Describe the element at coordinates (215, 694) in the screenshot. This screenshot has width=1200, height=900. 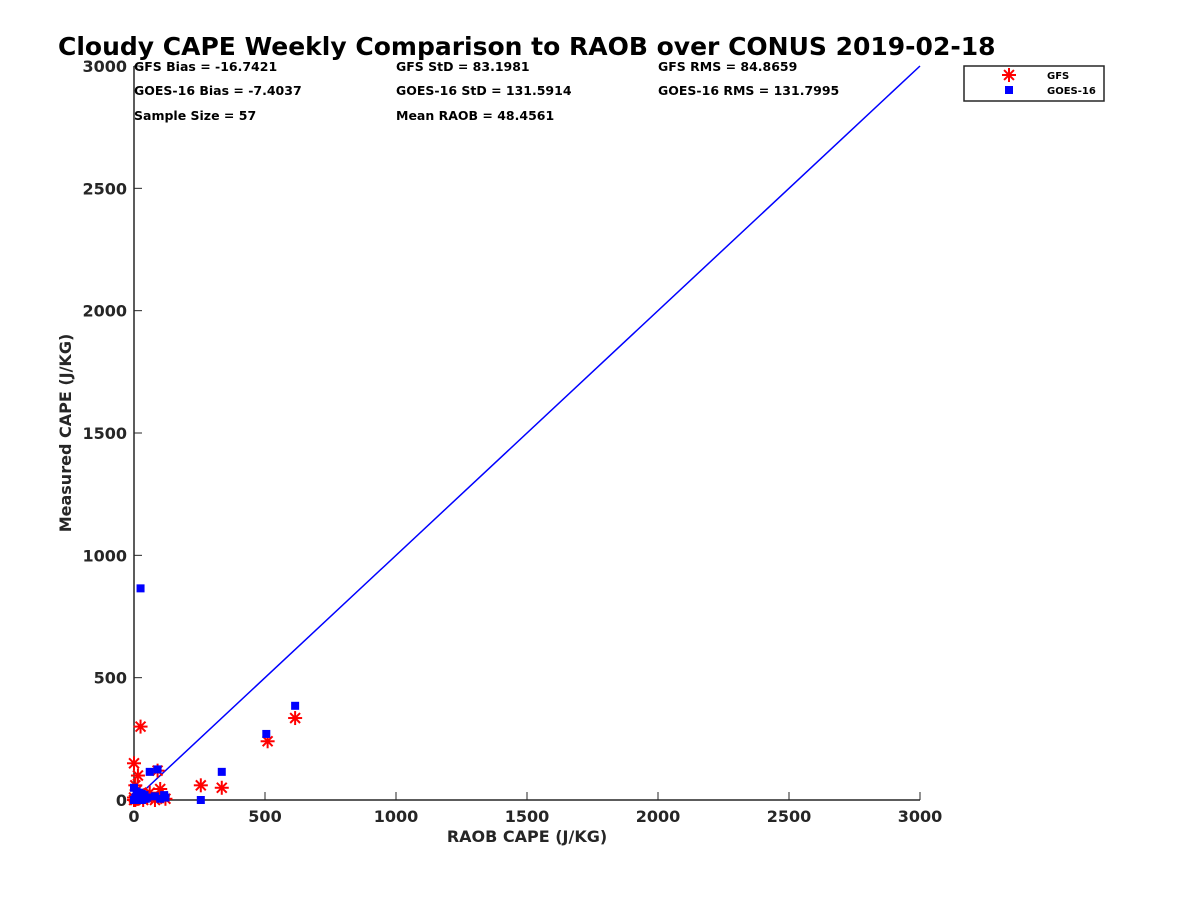
I see `goes16-series` at that location.